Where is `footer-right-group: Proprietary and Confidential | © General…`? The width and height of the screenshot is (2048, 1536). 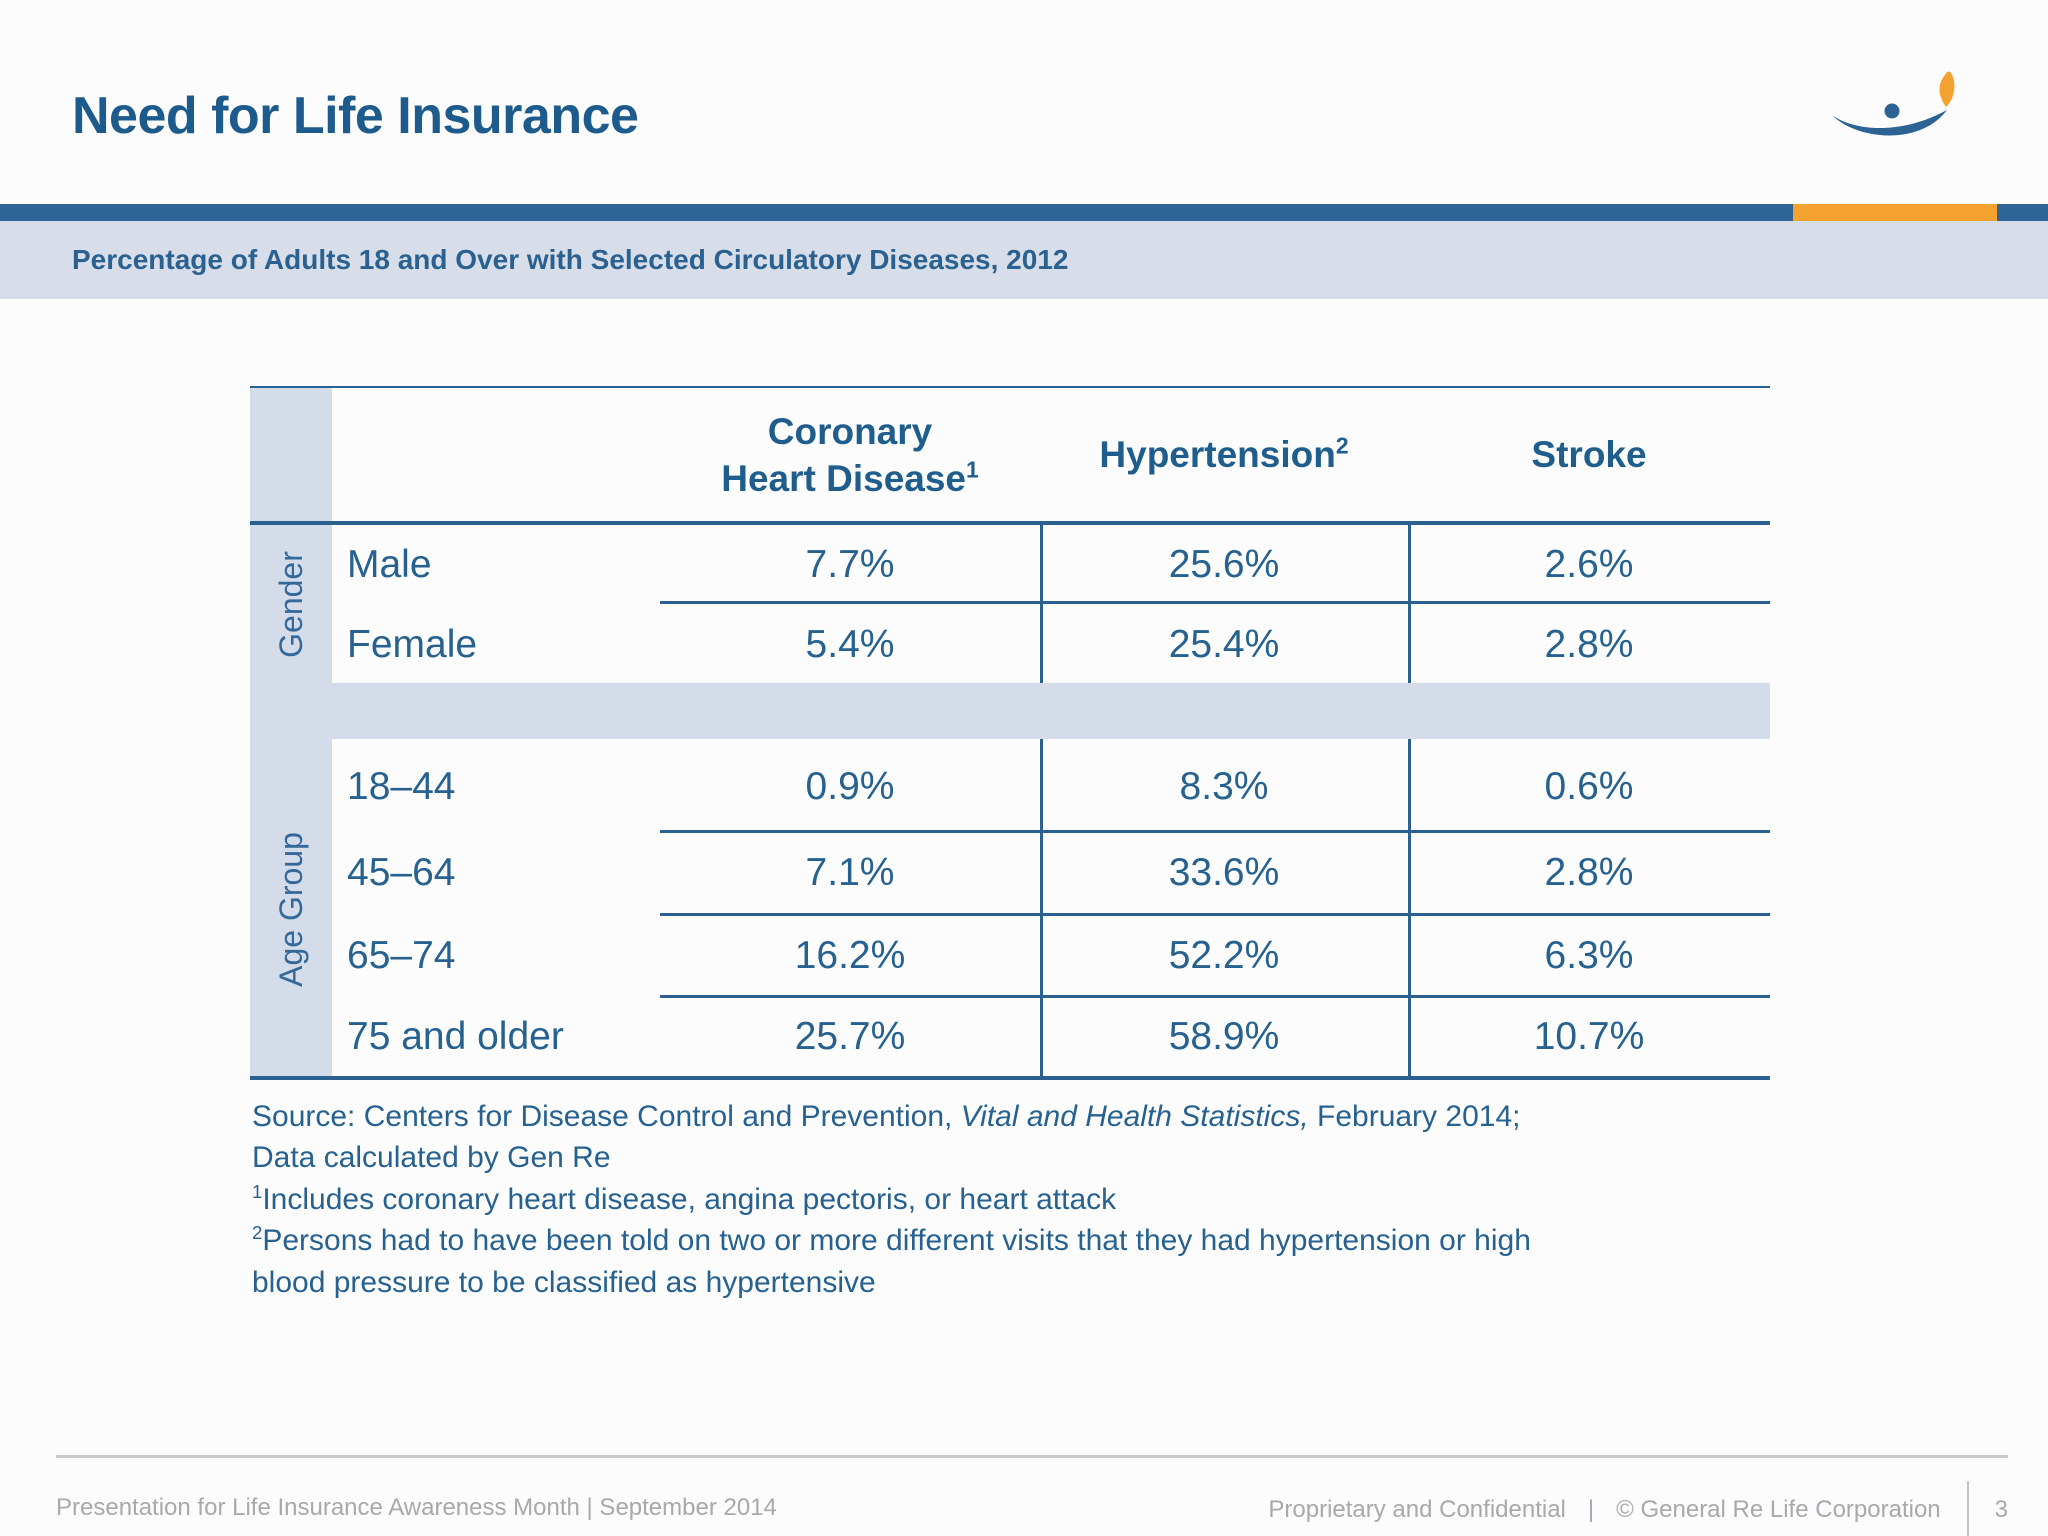 footer-right-group: Proprietary and Confidential | © General… is located at coordinates (1638, 1507).